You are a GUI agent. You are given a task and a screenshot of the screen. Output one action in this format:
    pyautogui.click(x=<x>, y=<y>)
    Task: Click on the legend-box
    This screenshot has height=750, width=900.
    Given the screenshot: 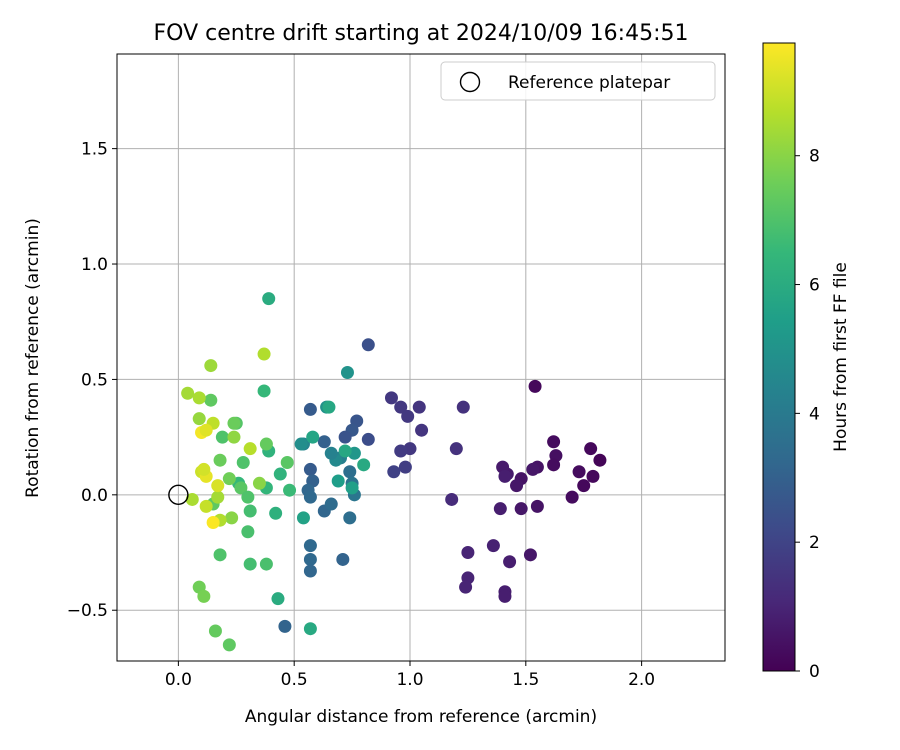 What is the action you would take?
    pyautogui.click(x=578, y=81)
    